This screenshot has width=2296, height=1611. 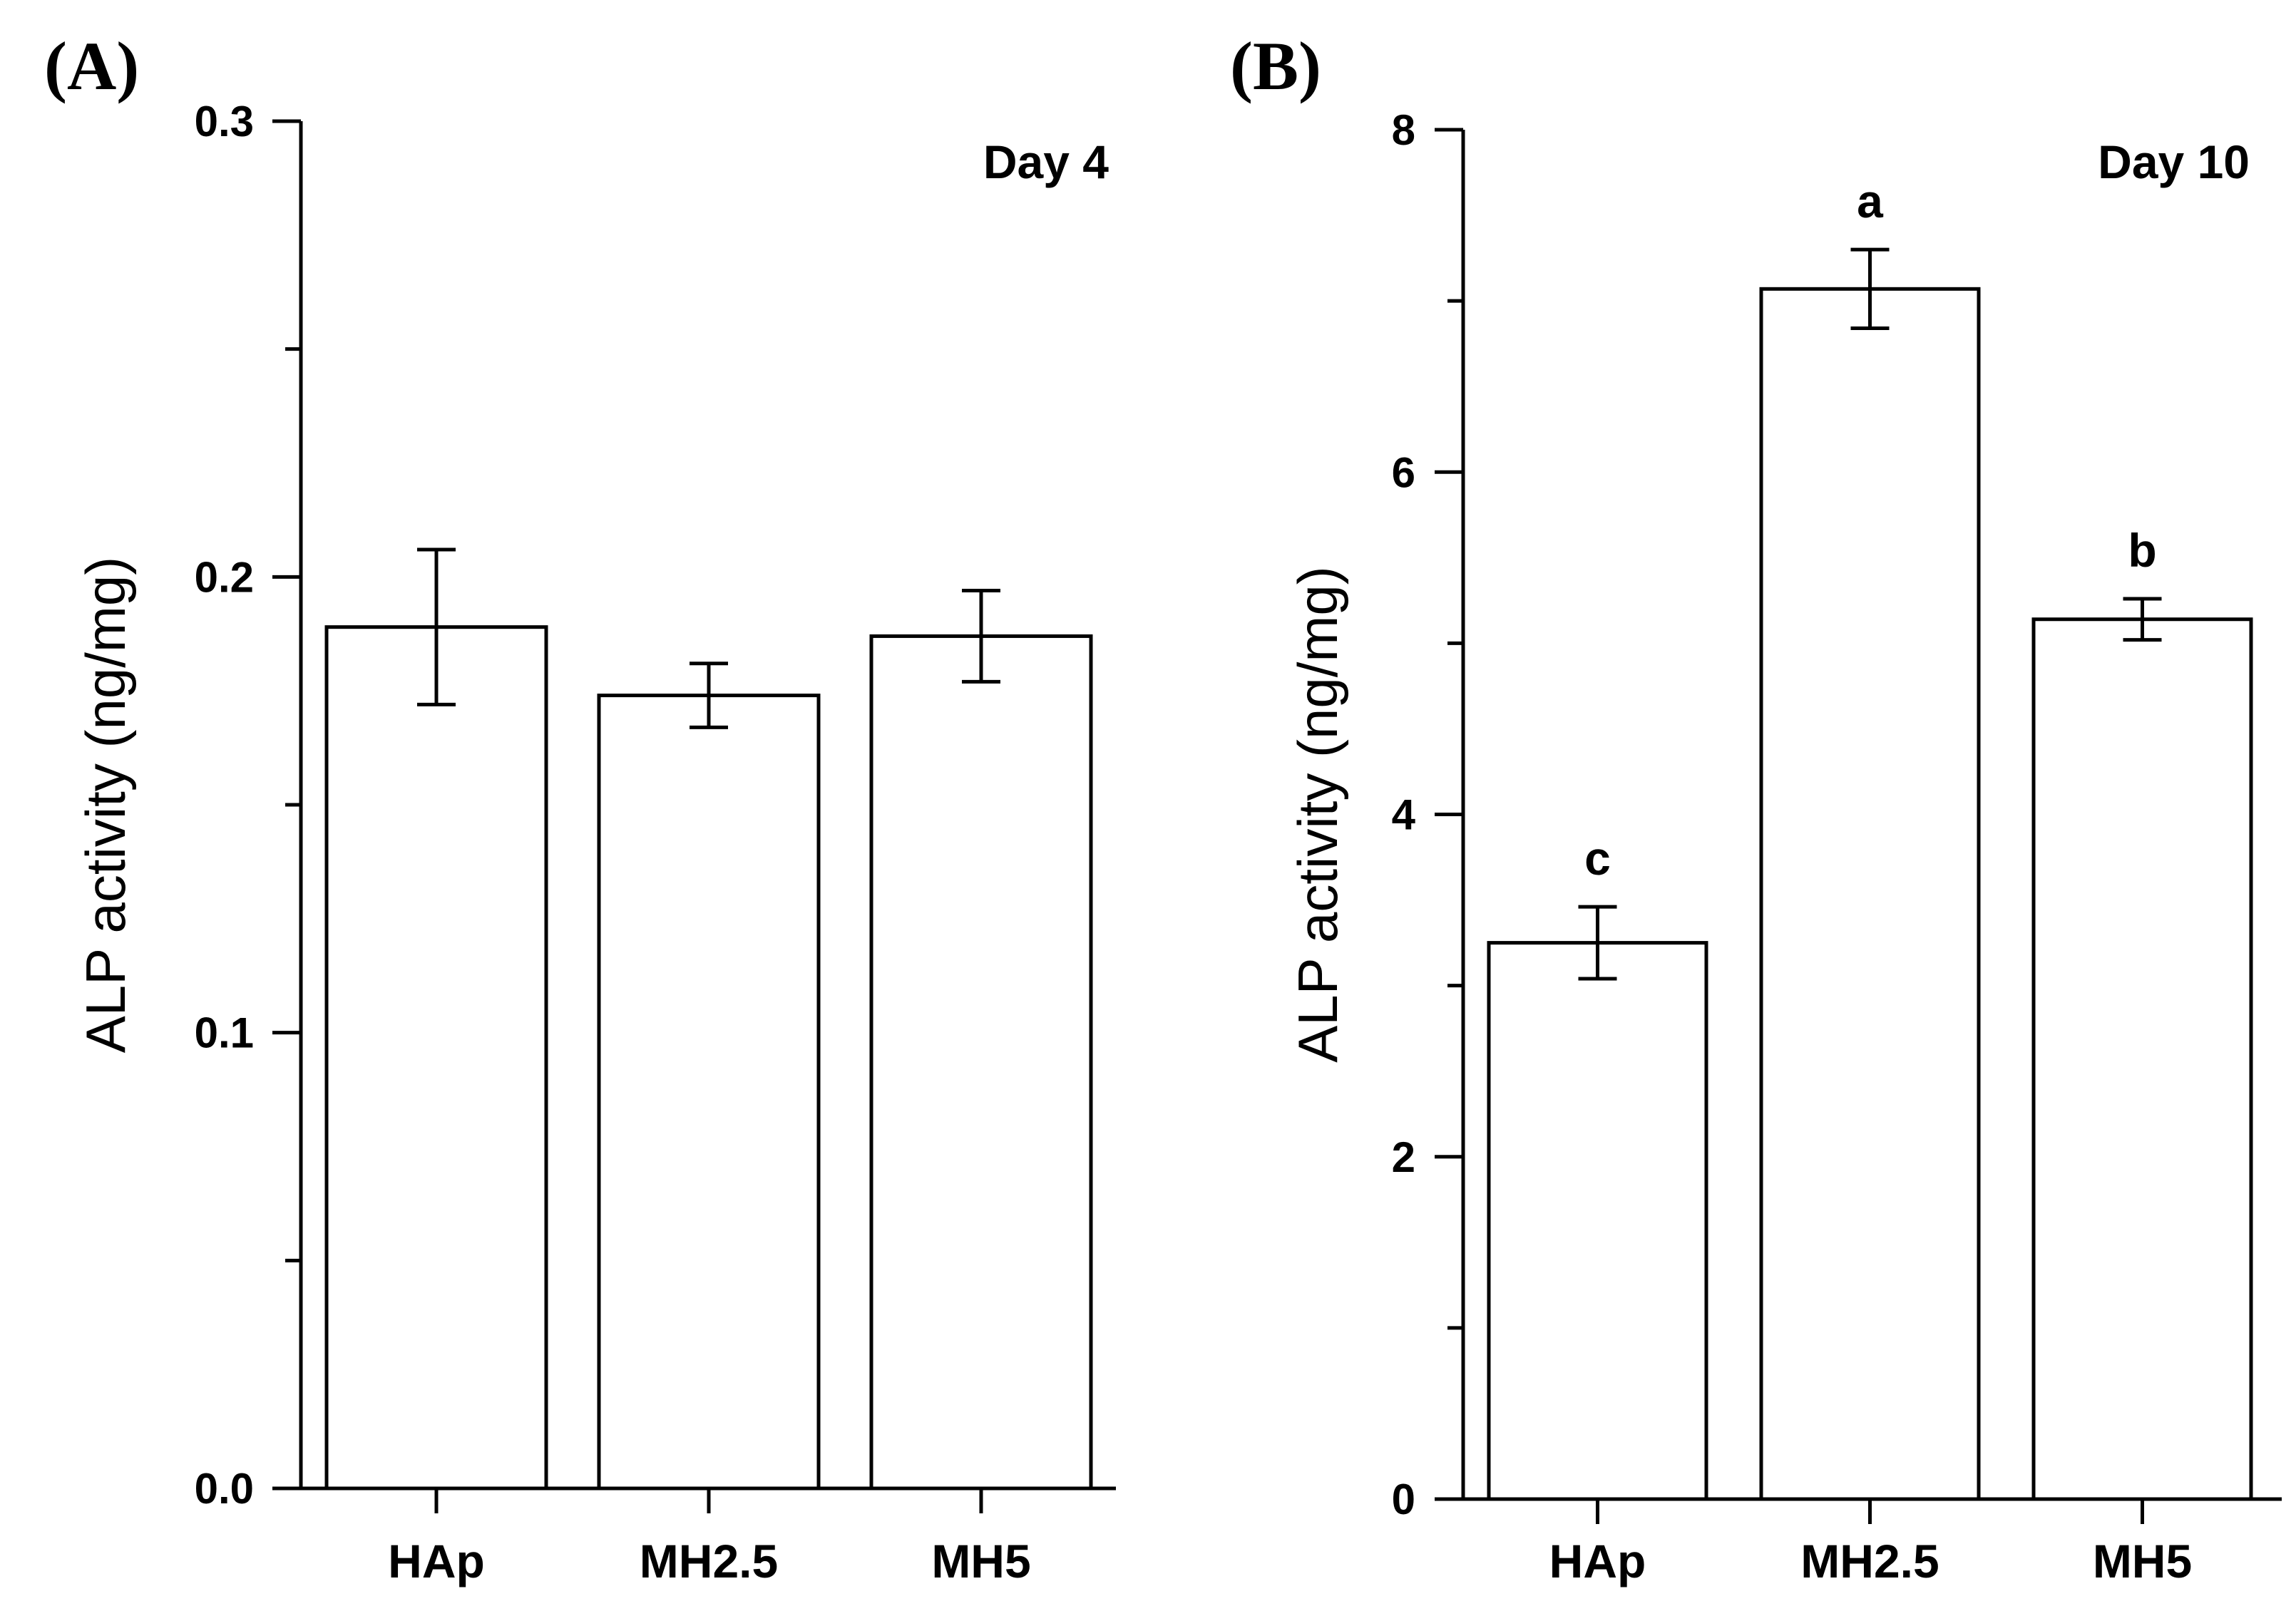 I want to click on panel-label: (A), so click(x=91, y=66).